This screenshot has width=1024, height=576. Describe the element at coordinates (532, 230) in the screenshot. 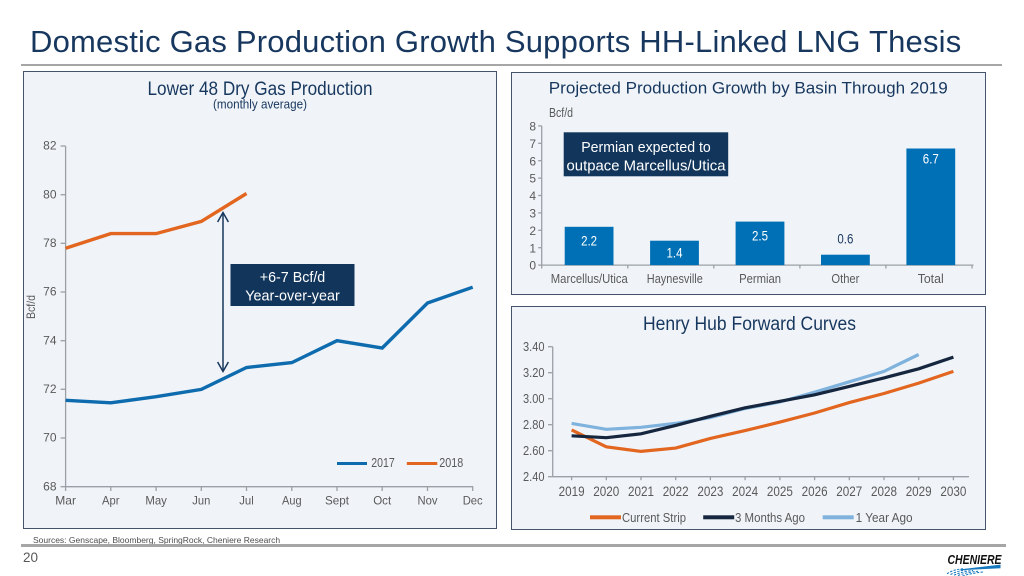

I see `svg-text: 2` at that location.